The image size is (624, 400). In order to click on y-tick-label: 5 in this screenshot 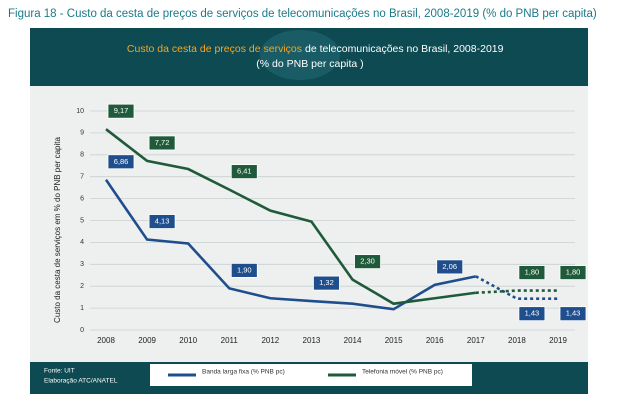, I will do `click(82, 220)`.